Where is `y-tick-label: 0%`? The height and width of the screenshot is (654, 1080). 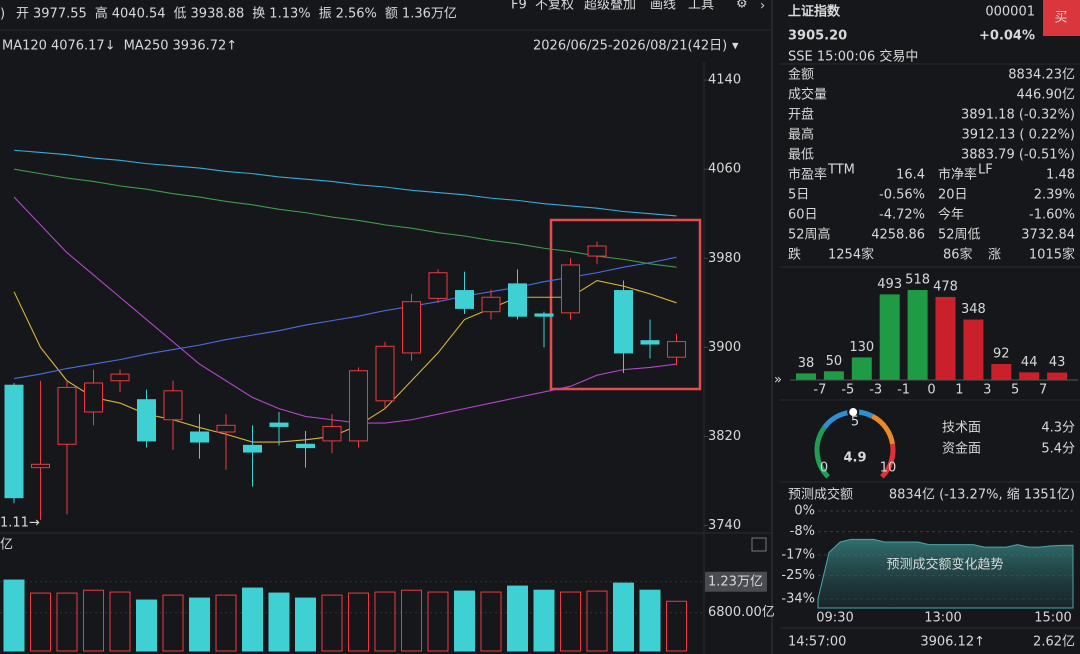
y-tick-label: 0% is located at coordinates (804, 511).